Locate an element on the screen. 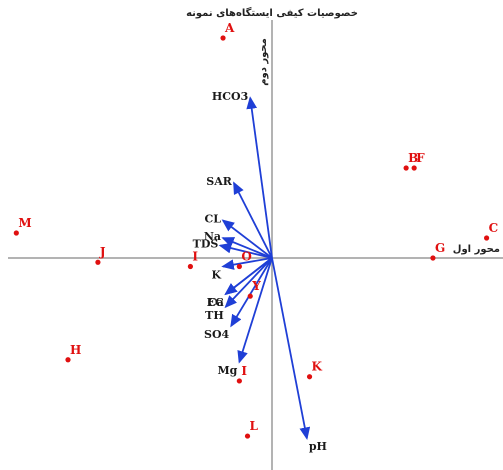 The image size is (503, 470). vector-cl is located at coordinates (247, 239).